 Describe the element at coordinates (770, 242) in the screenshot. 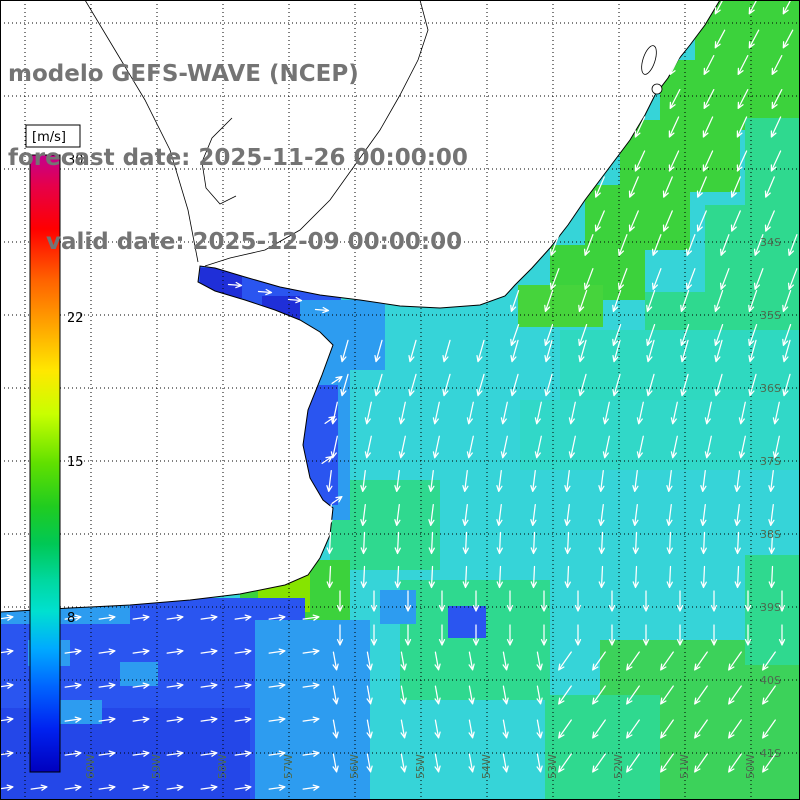

I see `latitude-label: 34S` at that location.